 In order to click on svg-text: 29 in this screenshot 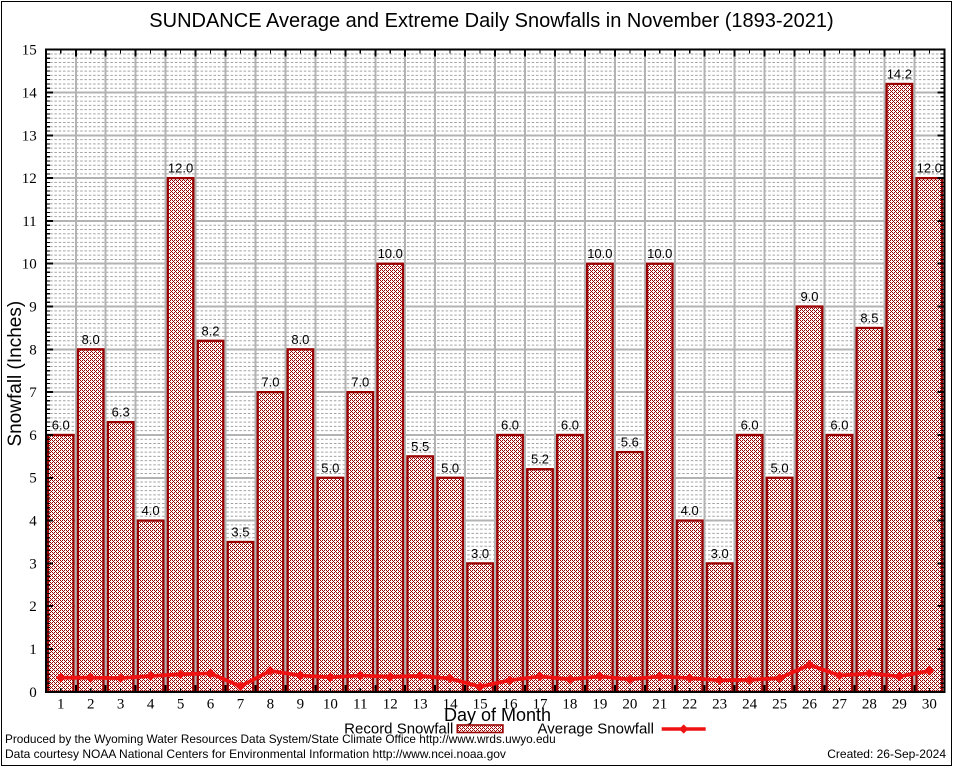, I will do `click(899, 705)`.